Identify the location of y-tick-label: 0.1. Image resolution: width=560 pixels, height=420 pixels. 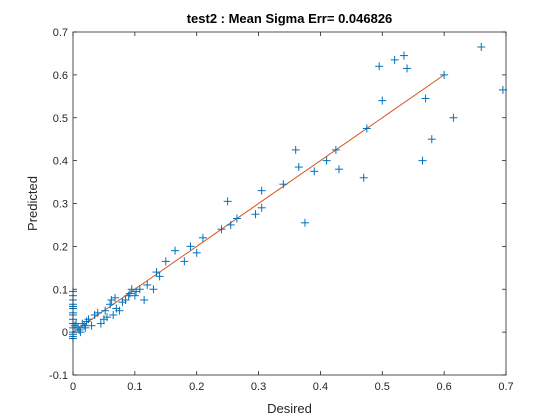
(60, 290).